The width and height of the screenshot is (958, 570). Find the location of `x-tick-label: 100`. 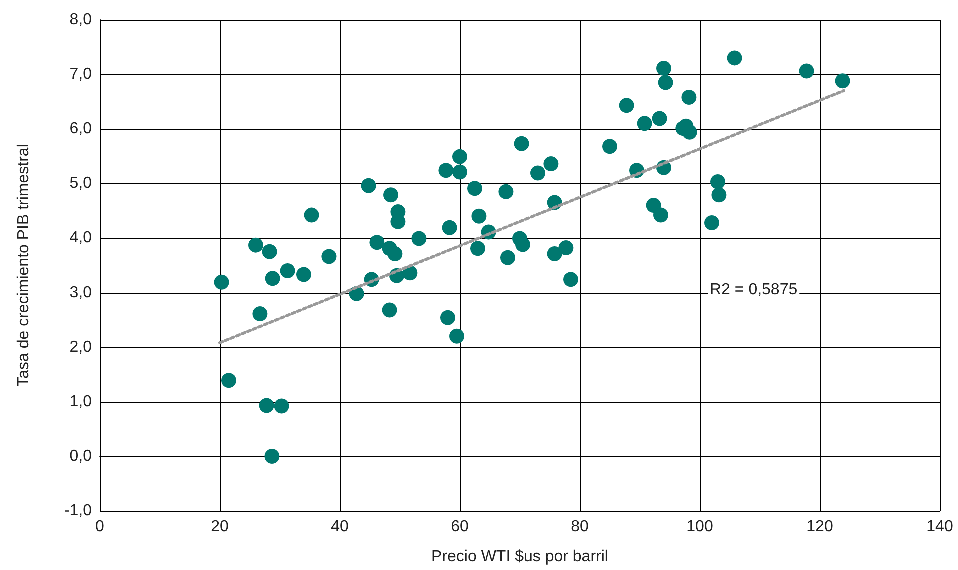

x-tick-label: 100 is located at coordinates (700, 527).